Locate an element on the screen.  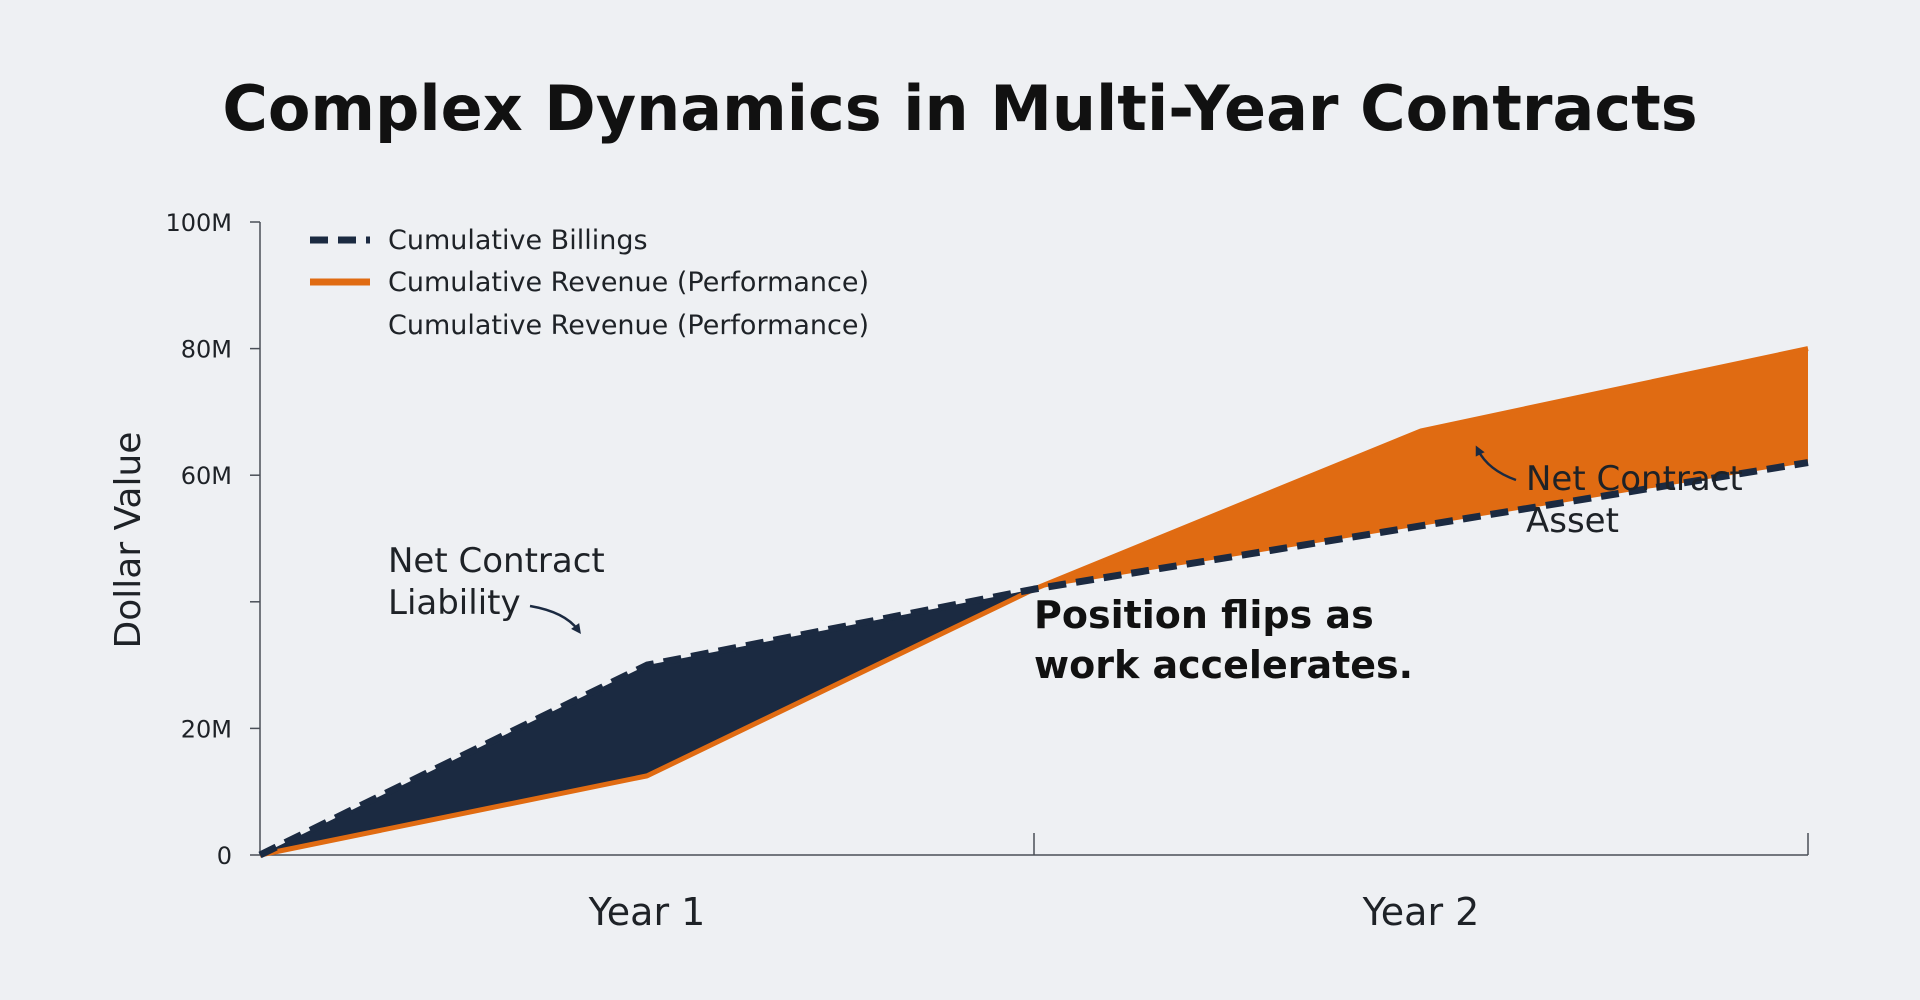
annotation-liability-line-2: Liability is located at coordinates (454, 603).